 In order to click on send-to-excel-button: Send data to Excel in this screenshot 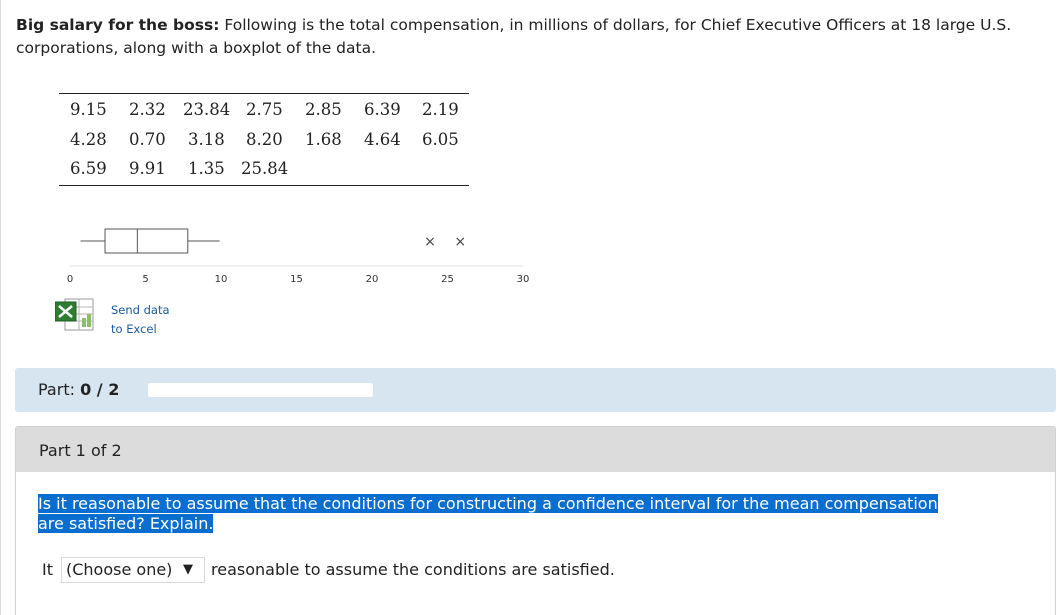, I will do `click(115, 318)`.